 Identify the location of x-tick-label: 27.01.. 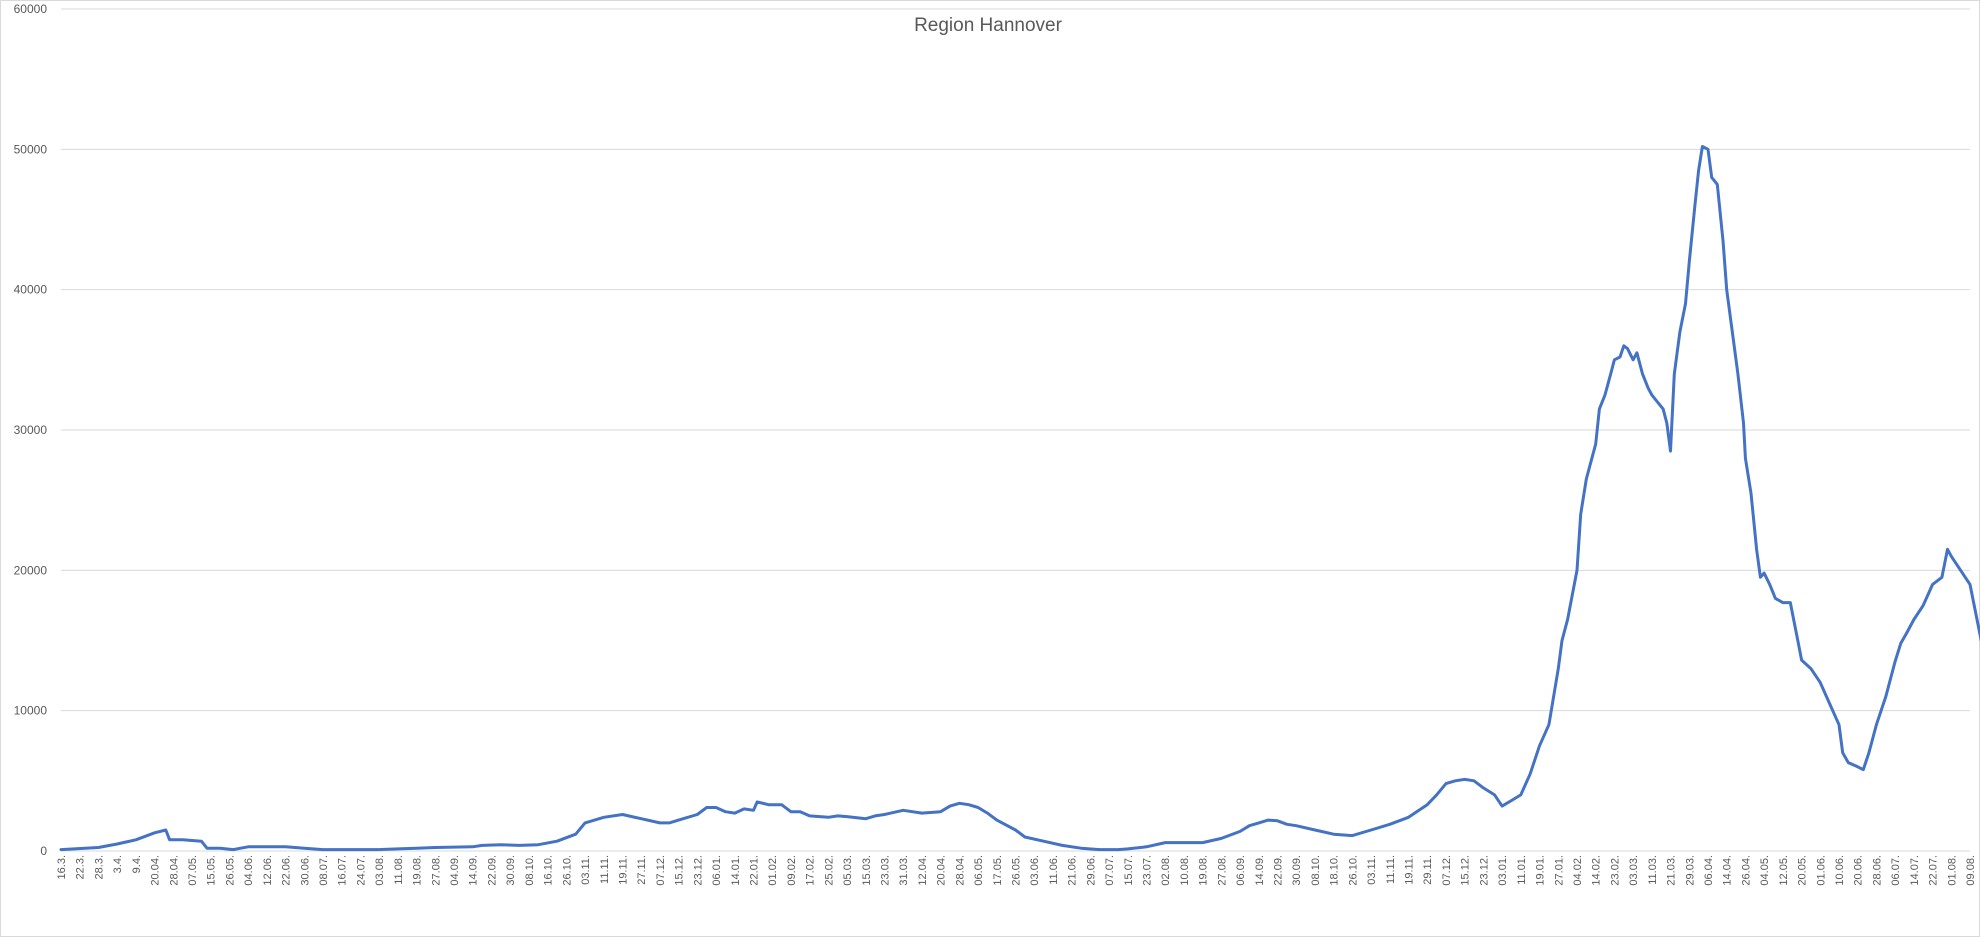
(1559, 870).